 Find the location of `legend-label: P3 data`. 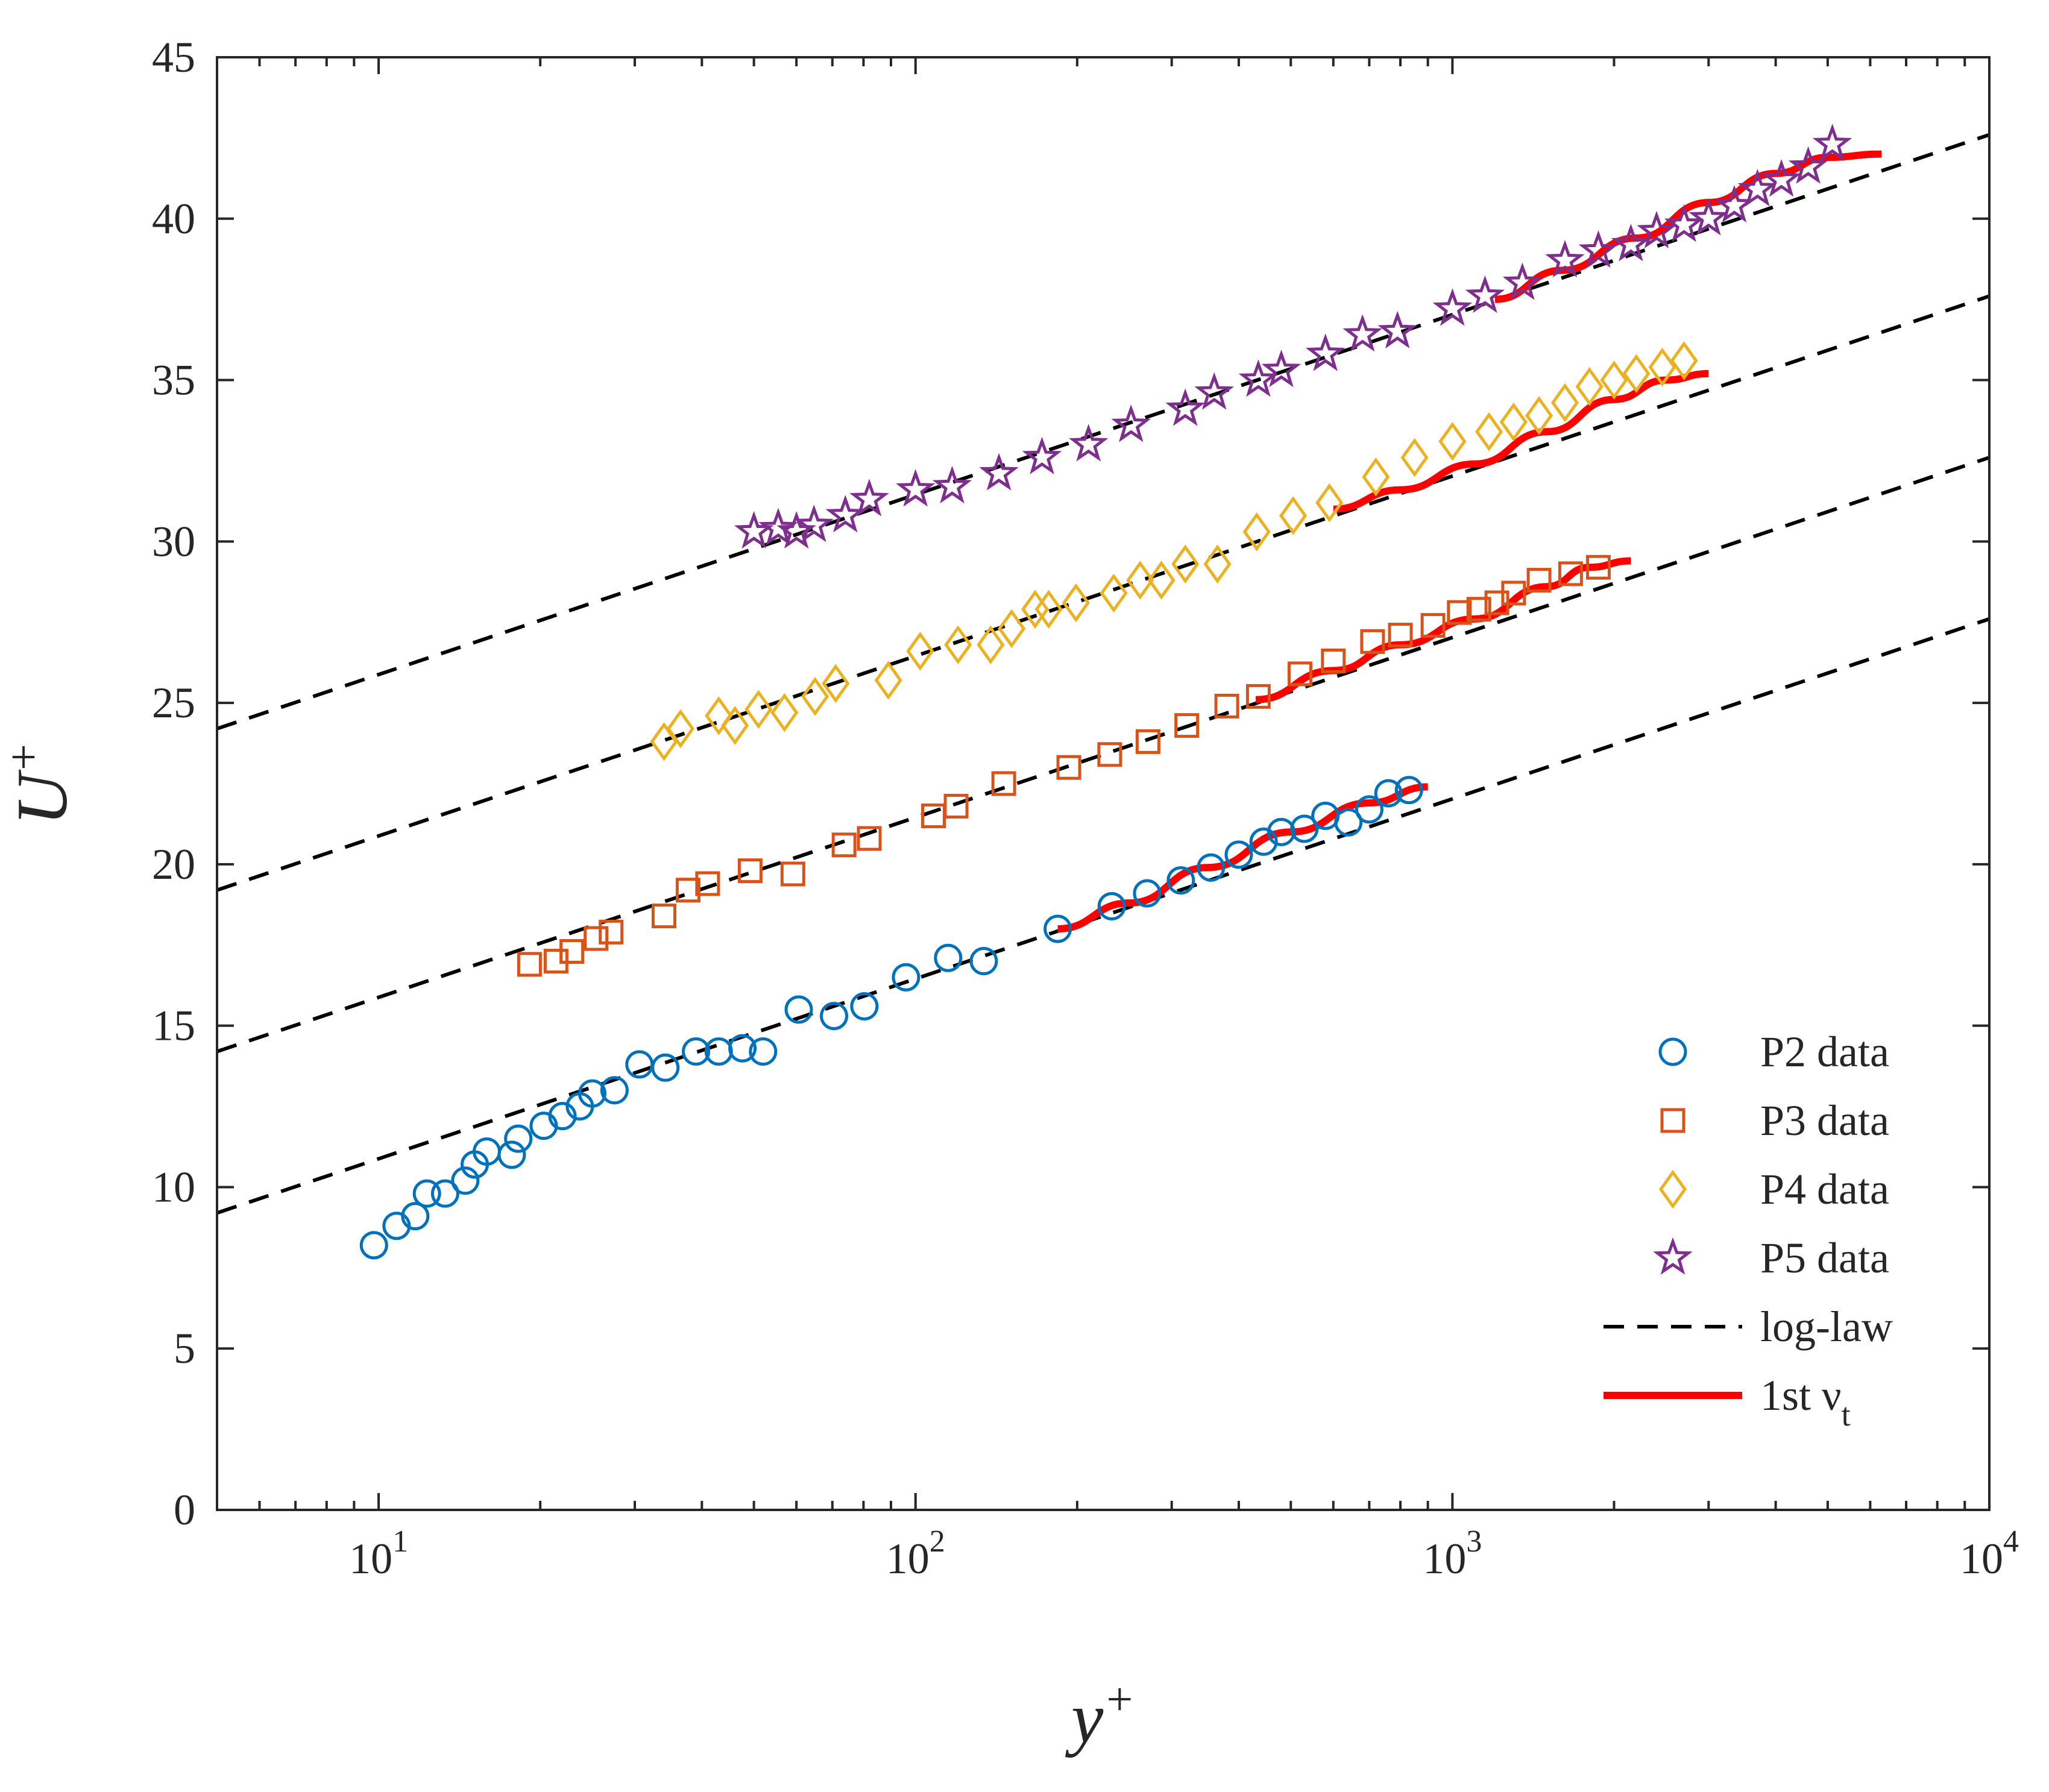

legend-label: P3 data is located at coordinates (1825, 1120).